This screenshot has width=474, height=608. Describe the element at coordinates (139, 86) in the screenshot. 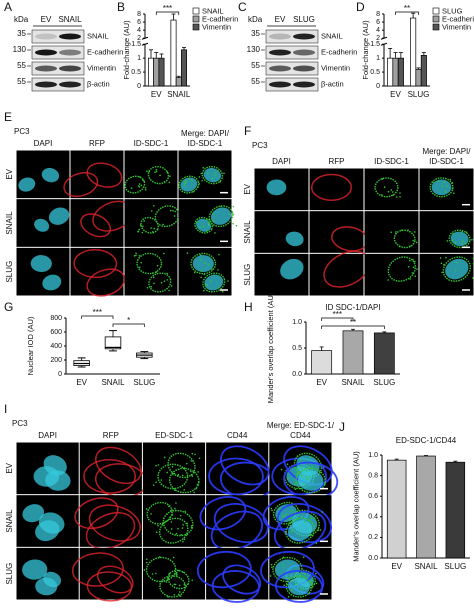

I see `y-tick-label: 0` at that location.